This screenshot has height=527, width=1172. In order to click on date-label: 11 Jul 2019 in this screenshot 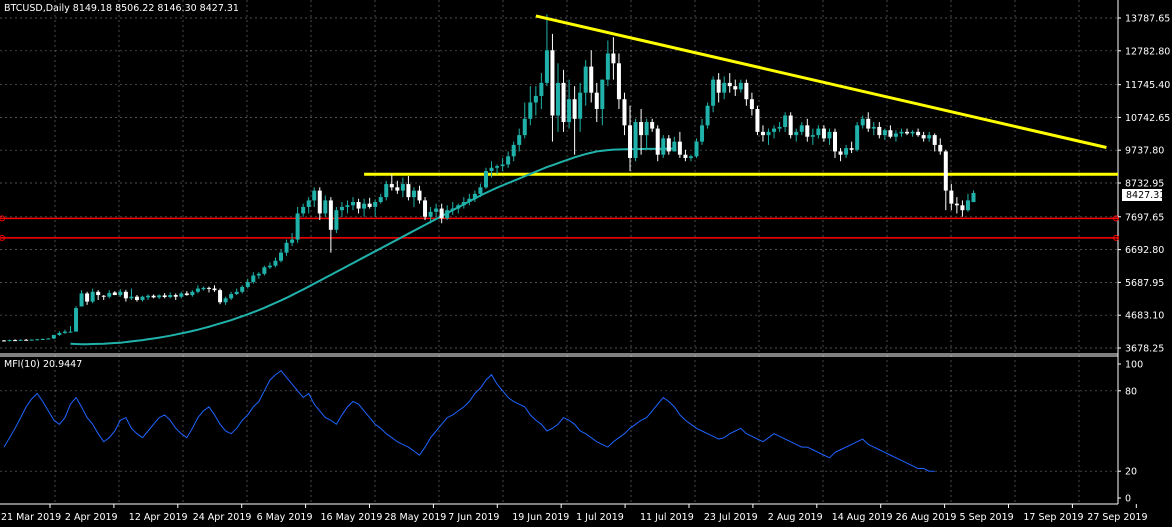, I will do `click(667, 517)`.